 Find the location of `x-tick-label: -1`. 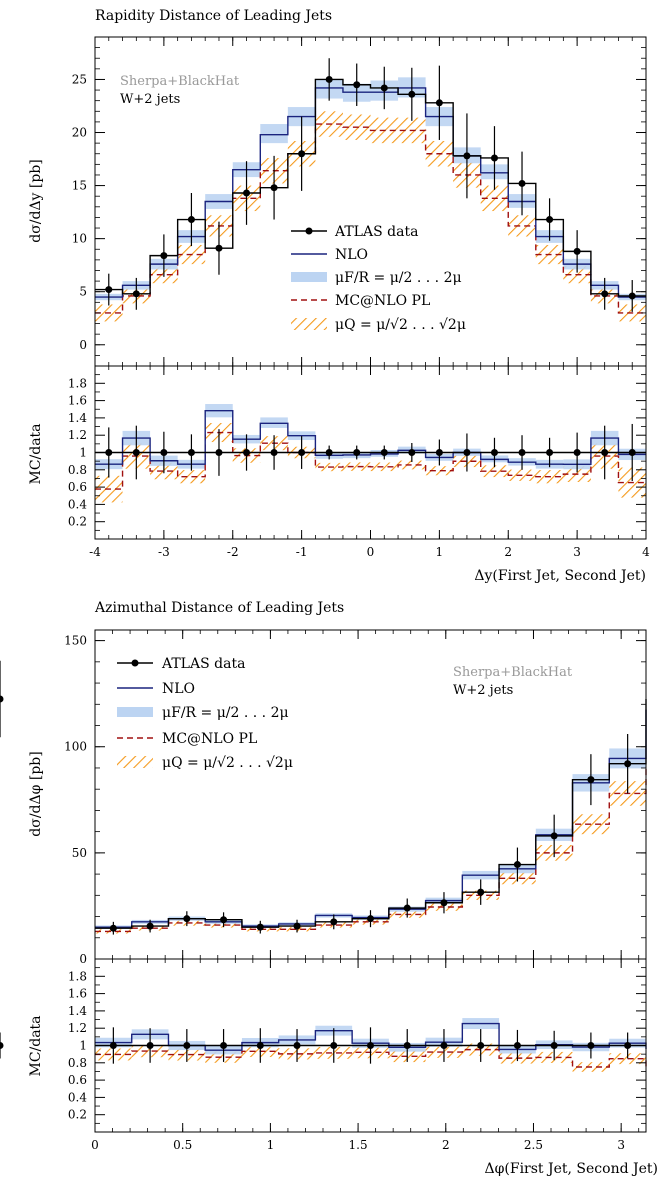

x-tick-label: -1 is located at coordinates (302, 552).